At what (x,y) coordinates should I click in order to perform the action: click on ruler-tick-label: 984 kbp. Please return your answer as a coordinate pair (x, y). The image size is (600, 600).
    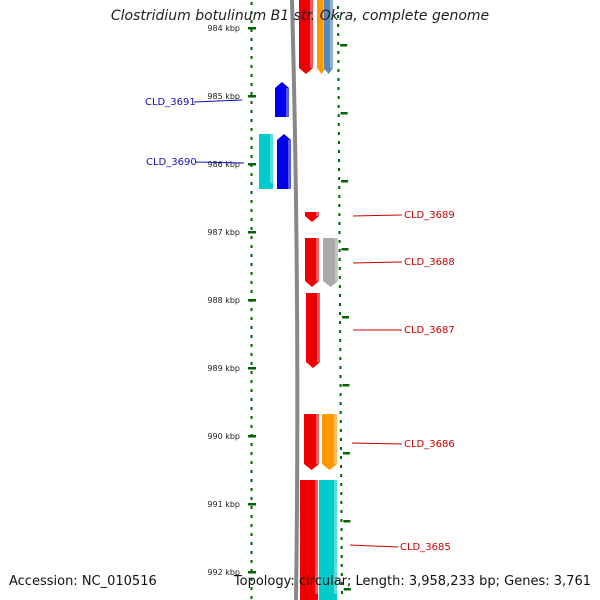
    Looking at the image, I should click on (223, 28).